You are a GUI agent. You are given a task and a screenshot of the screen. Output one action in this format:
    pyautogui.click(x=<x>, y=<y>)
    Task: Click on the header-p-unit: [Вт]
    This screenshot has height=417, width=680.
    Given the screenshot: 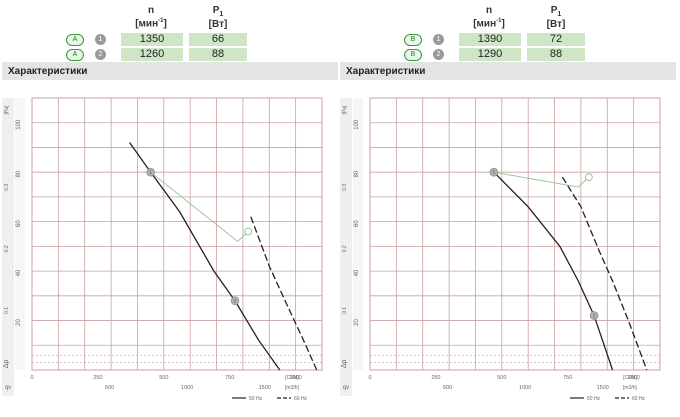 What is the action you would take?
    pyautogui.click(x=218, y=24)
    